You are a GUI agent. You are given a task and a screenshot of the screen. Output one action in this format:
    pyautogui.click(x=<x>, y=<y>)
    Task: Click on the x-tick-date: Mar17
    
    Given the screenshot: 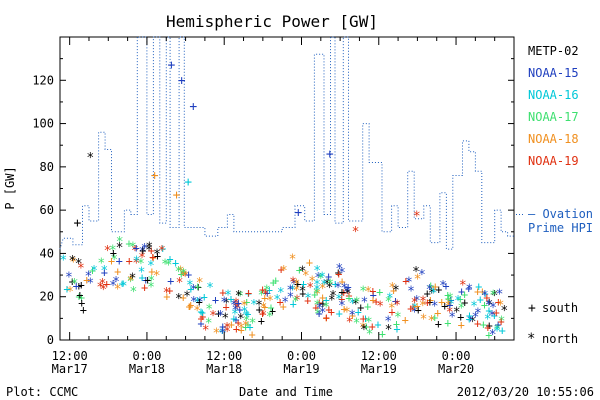 What is the action you would take?
    pyautogui.click(x=70, y=369)
    